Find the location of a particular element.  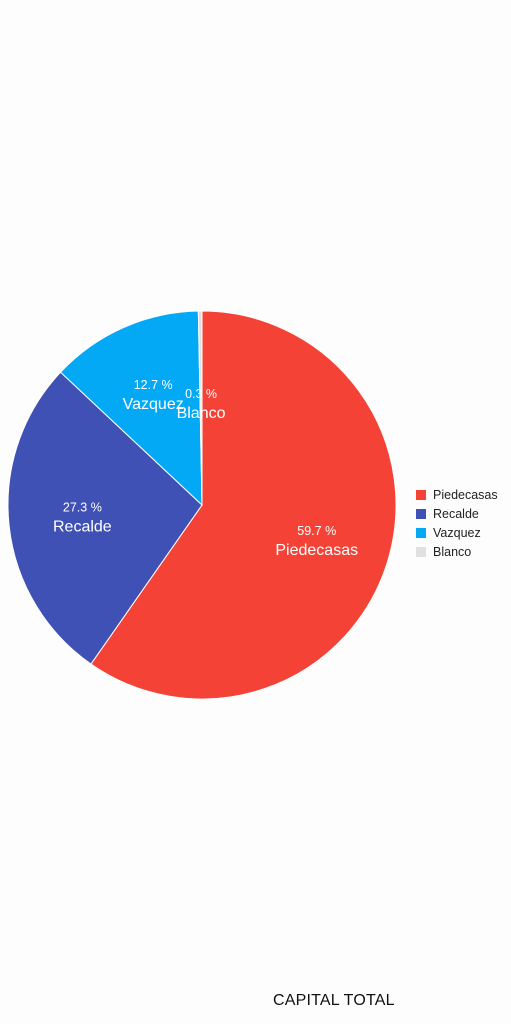

pie-slice-name-label-piedecasas: Piedecasas is located at coordinates (316, 550).